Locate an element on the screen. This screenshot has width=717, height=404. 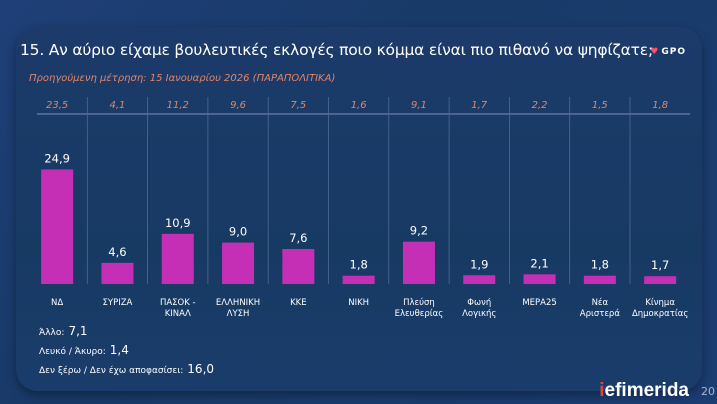
category-label: ΚΚΕ is located at coordinates (298, 303).